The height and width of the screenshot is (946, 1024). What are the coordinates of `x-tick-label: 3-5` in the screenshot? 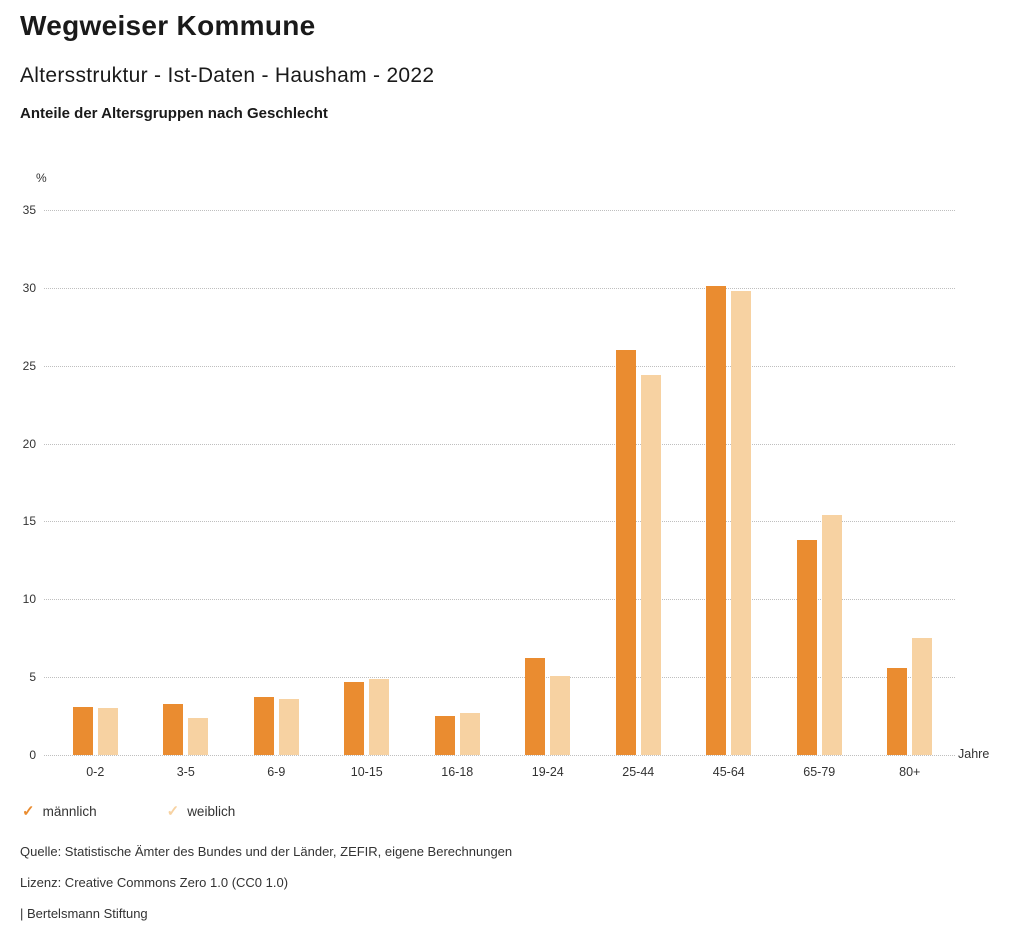 It's located at (185, 772).